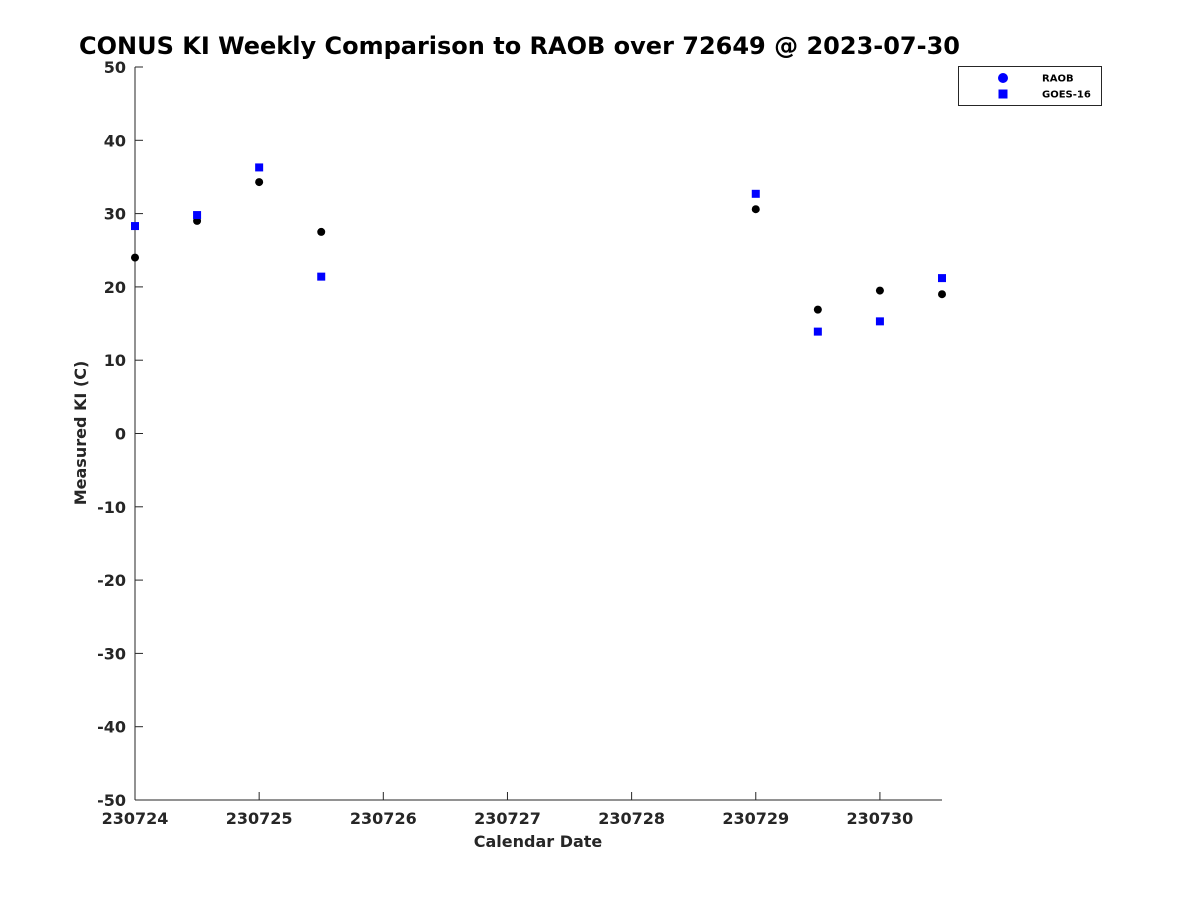  What do you see at coordinates (111, 580) in the screenshot?
I see `y-tick-label: -20` at bounding box center [111, 580].